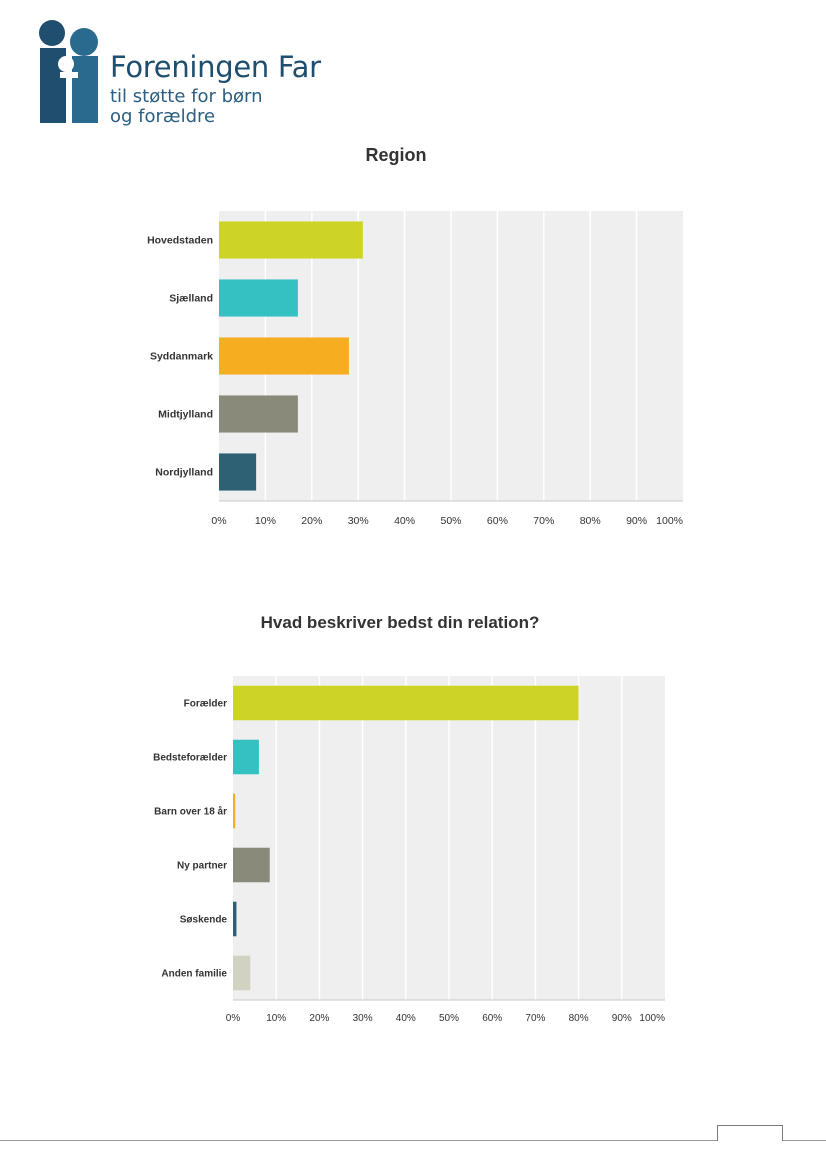  I want to click on logo-tagline-line2: og forældre, so click(163, 116).